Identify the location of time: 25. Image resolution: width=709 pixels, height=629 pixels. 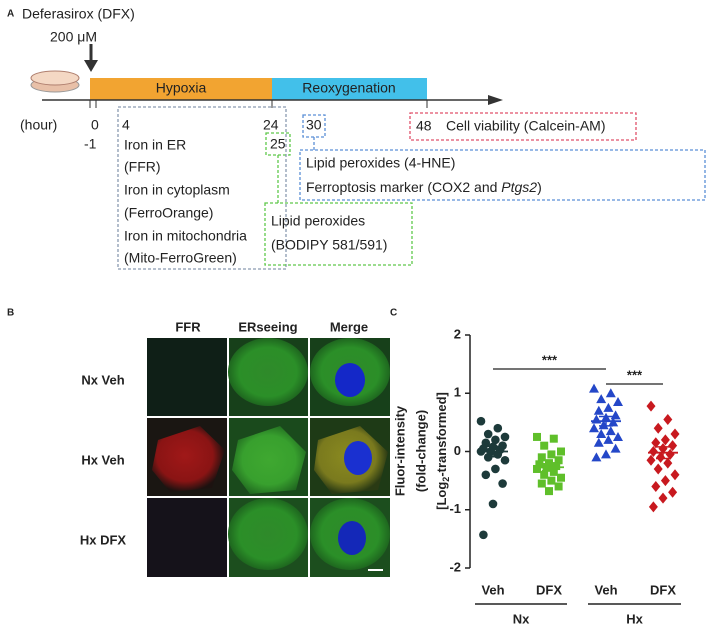
(278, 144).